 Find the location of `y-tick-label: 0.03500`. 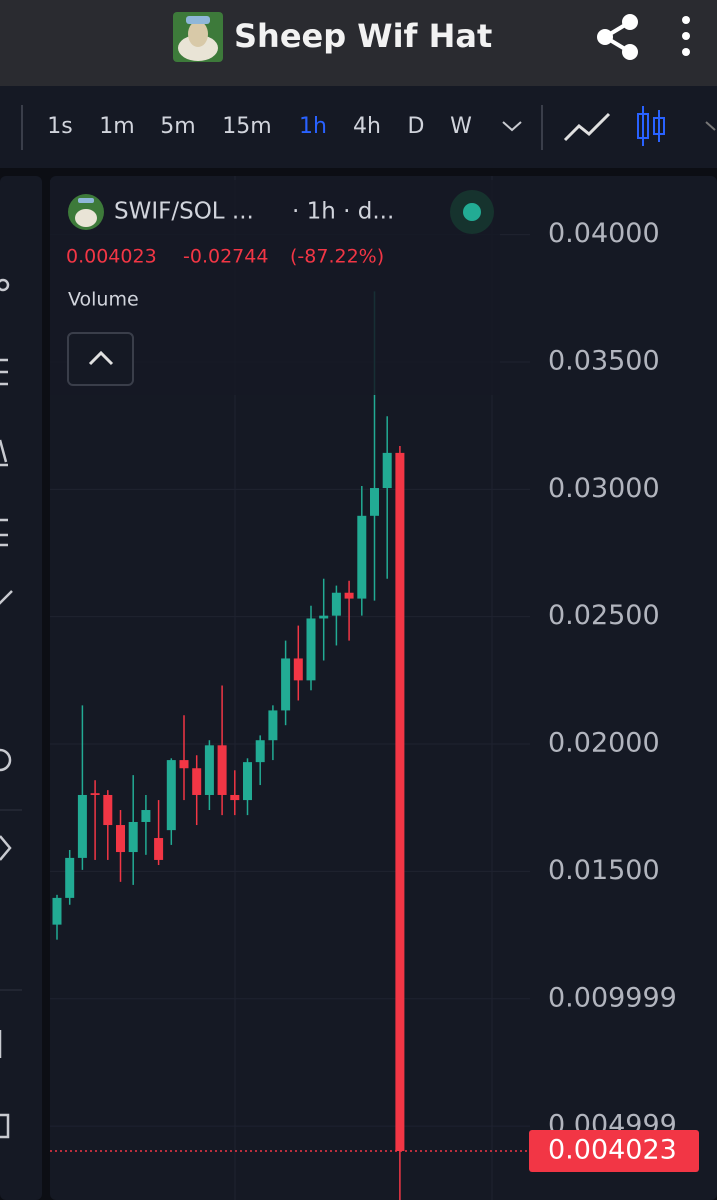

y-tick-label: 0.03500 is located at coordinates (604, 360).